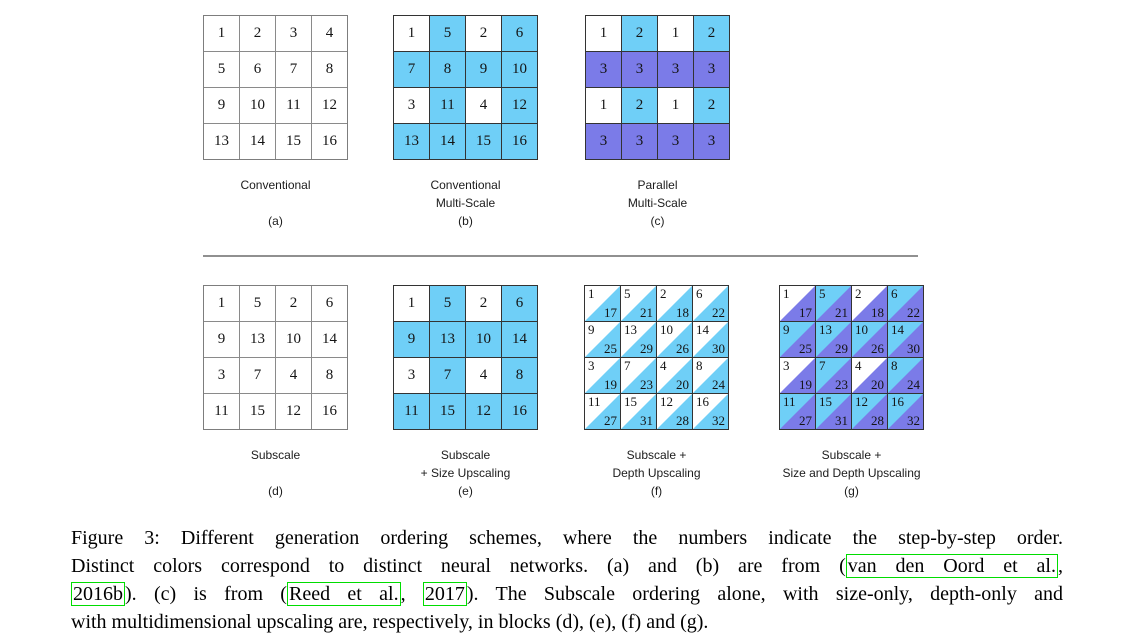 The width and height of the screenshot is (1132, 643). What do you see at coordinates (699, 293) in the screenshot?
I see `cell-step-number-first: 6` at bounding box center [699, 293].